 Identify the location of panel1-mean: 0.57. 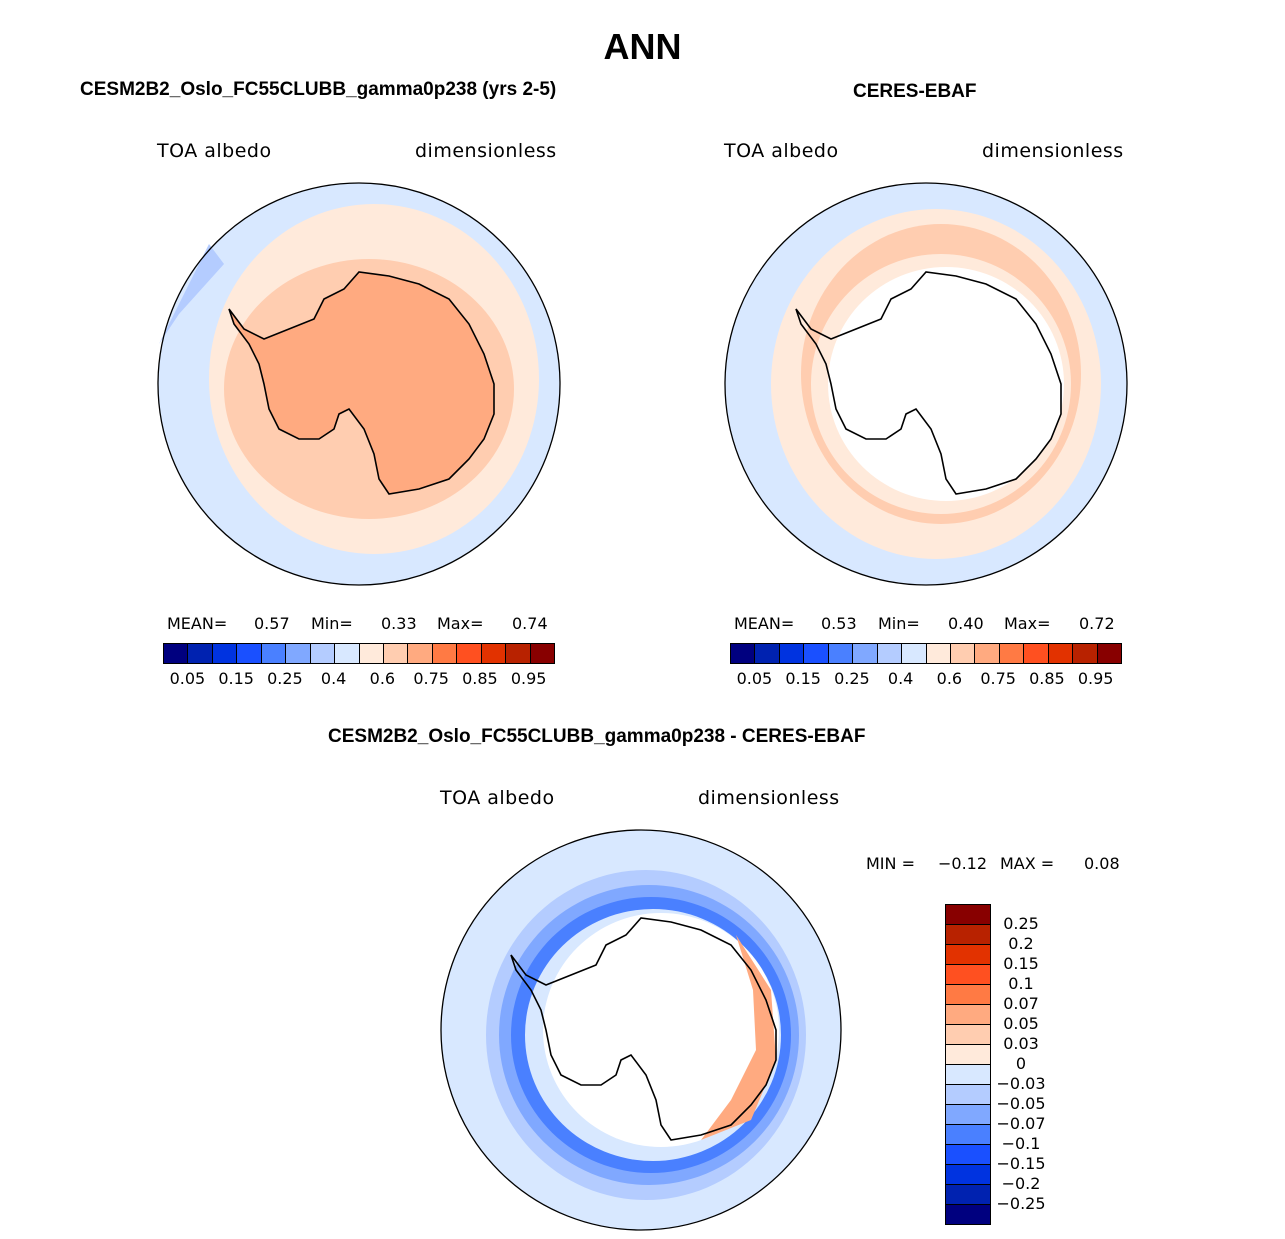
(272, 623).